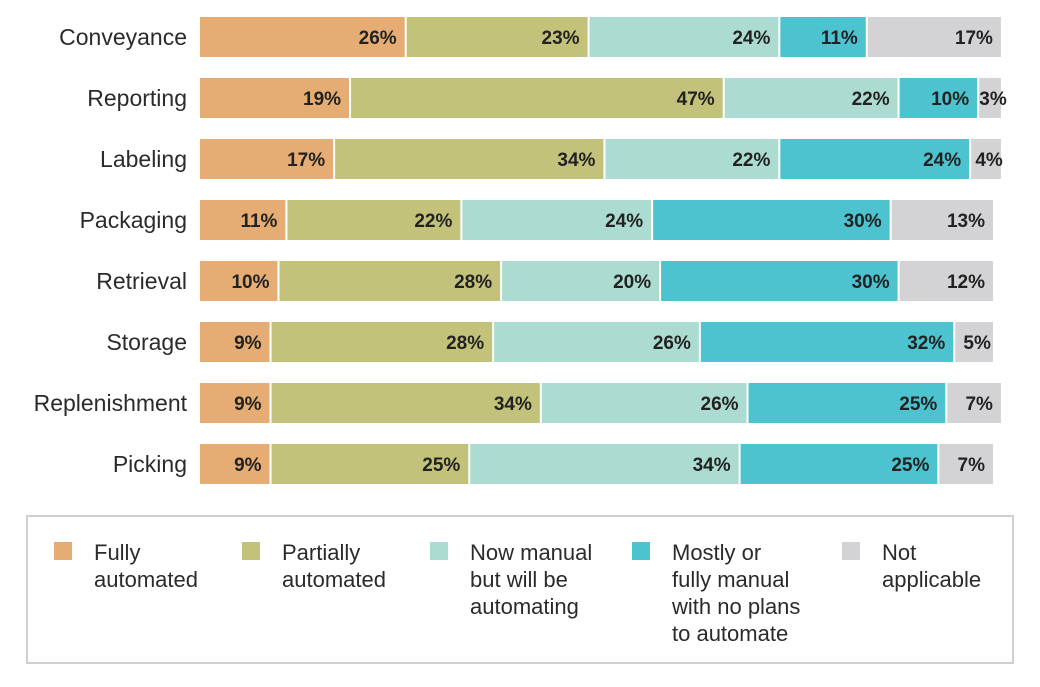 The image size is (1040, 687). I want to click on data-label-packaging-now-manual-but-will-be-automating: 24%, so click(624, 221).